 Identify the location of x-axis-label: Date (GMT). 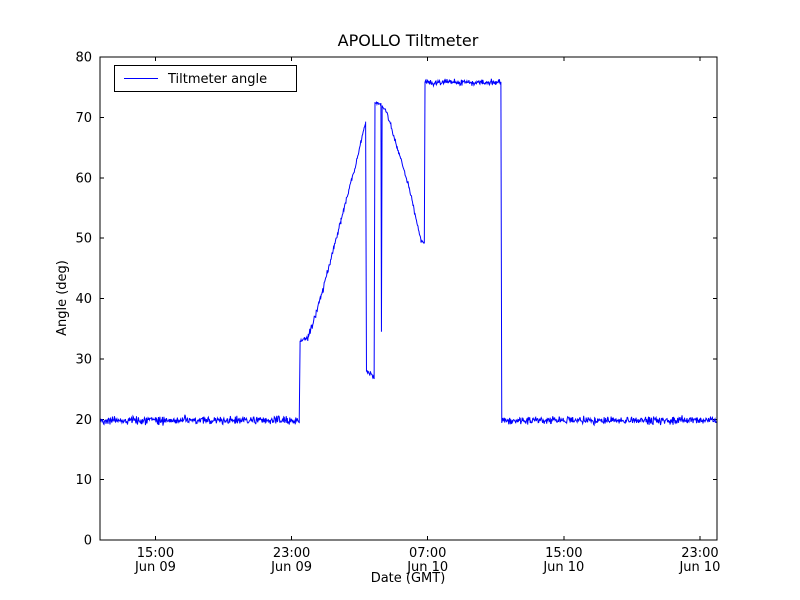
(408, 578).